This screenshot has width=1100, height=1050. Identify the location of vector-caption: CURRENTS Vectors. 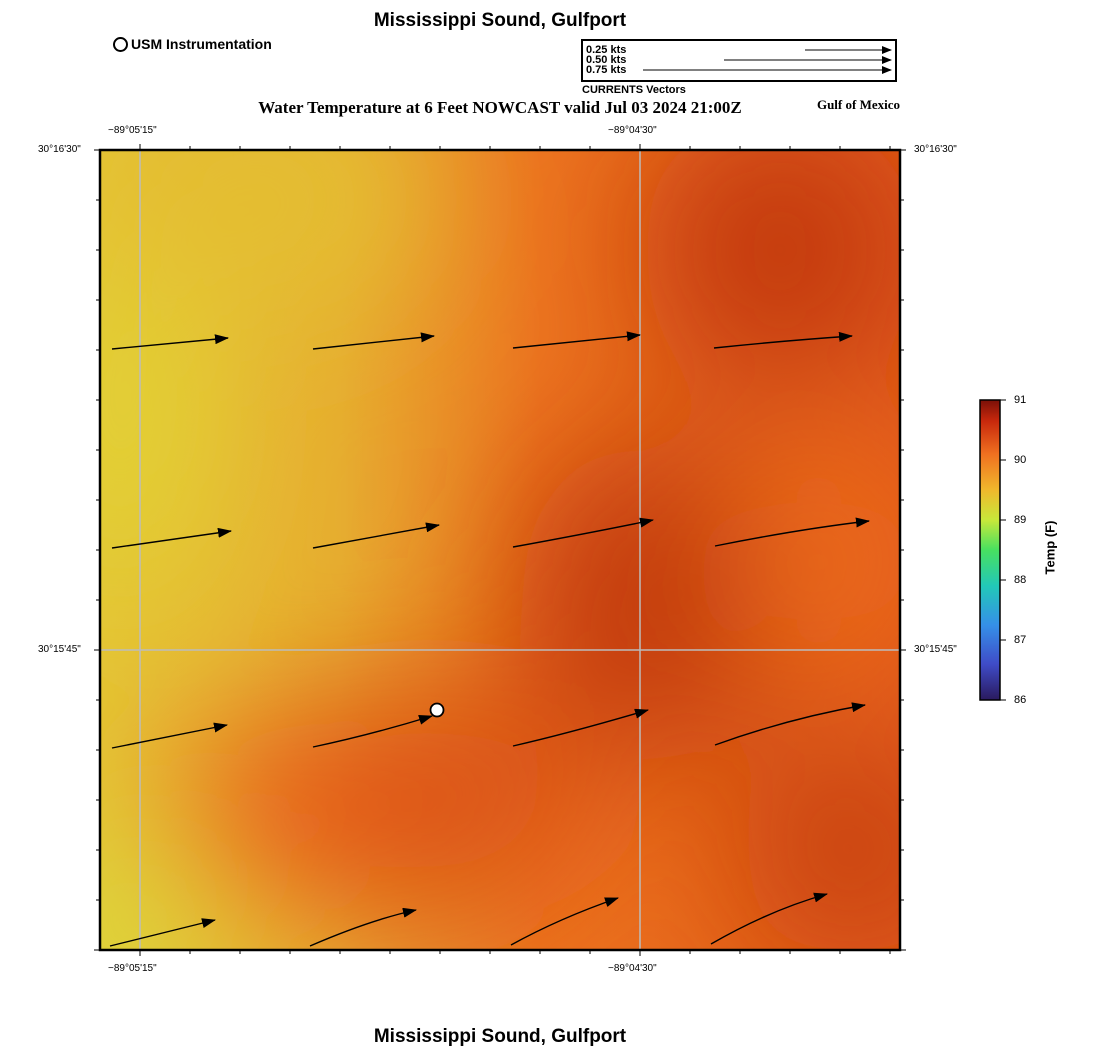
(634, 90).